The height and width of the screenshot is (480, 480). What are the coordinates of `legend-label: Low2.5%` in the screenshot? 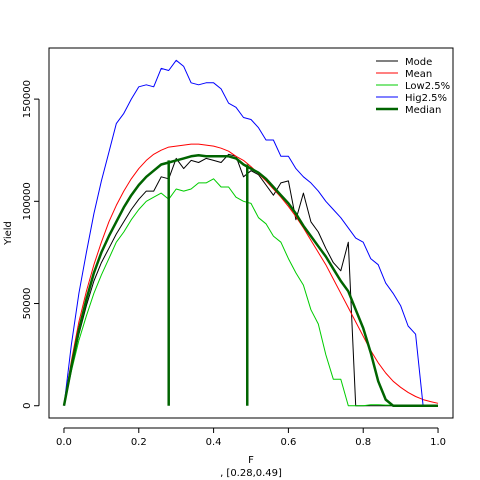 It's located at (427, 86).